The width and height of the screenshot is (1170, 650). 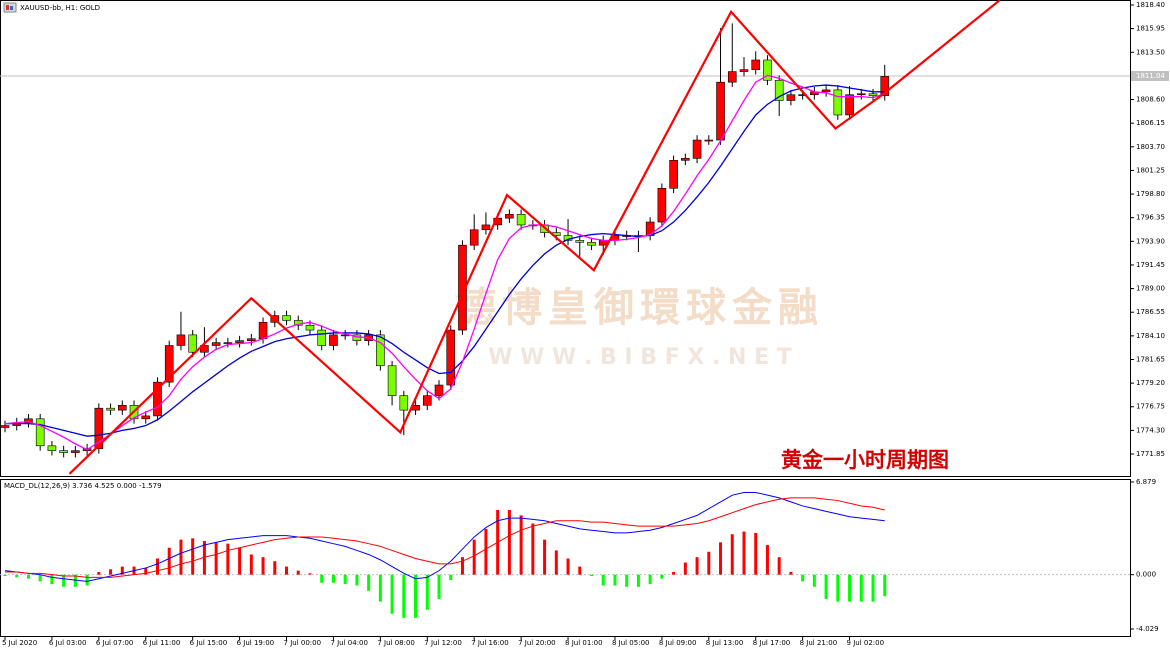 What do you see at coordinates (537, 643) in the screenshot?
I see `x-tick-label: 7 Jul 20:00` at bounding box center [537, 643].